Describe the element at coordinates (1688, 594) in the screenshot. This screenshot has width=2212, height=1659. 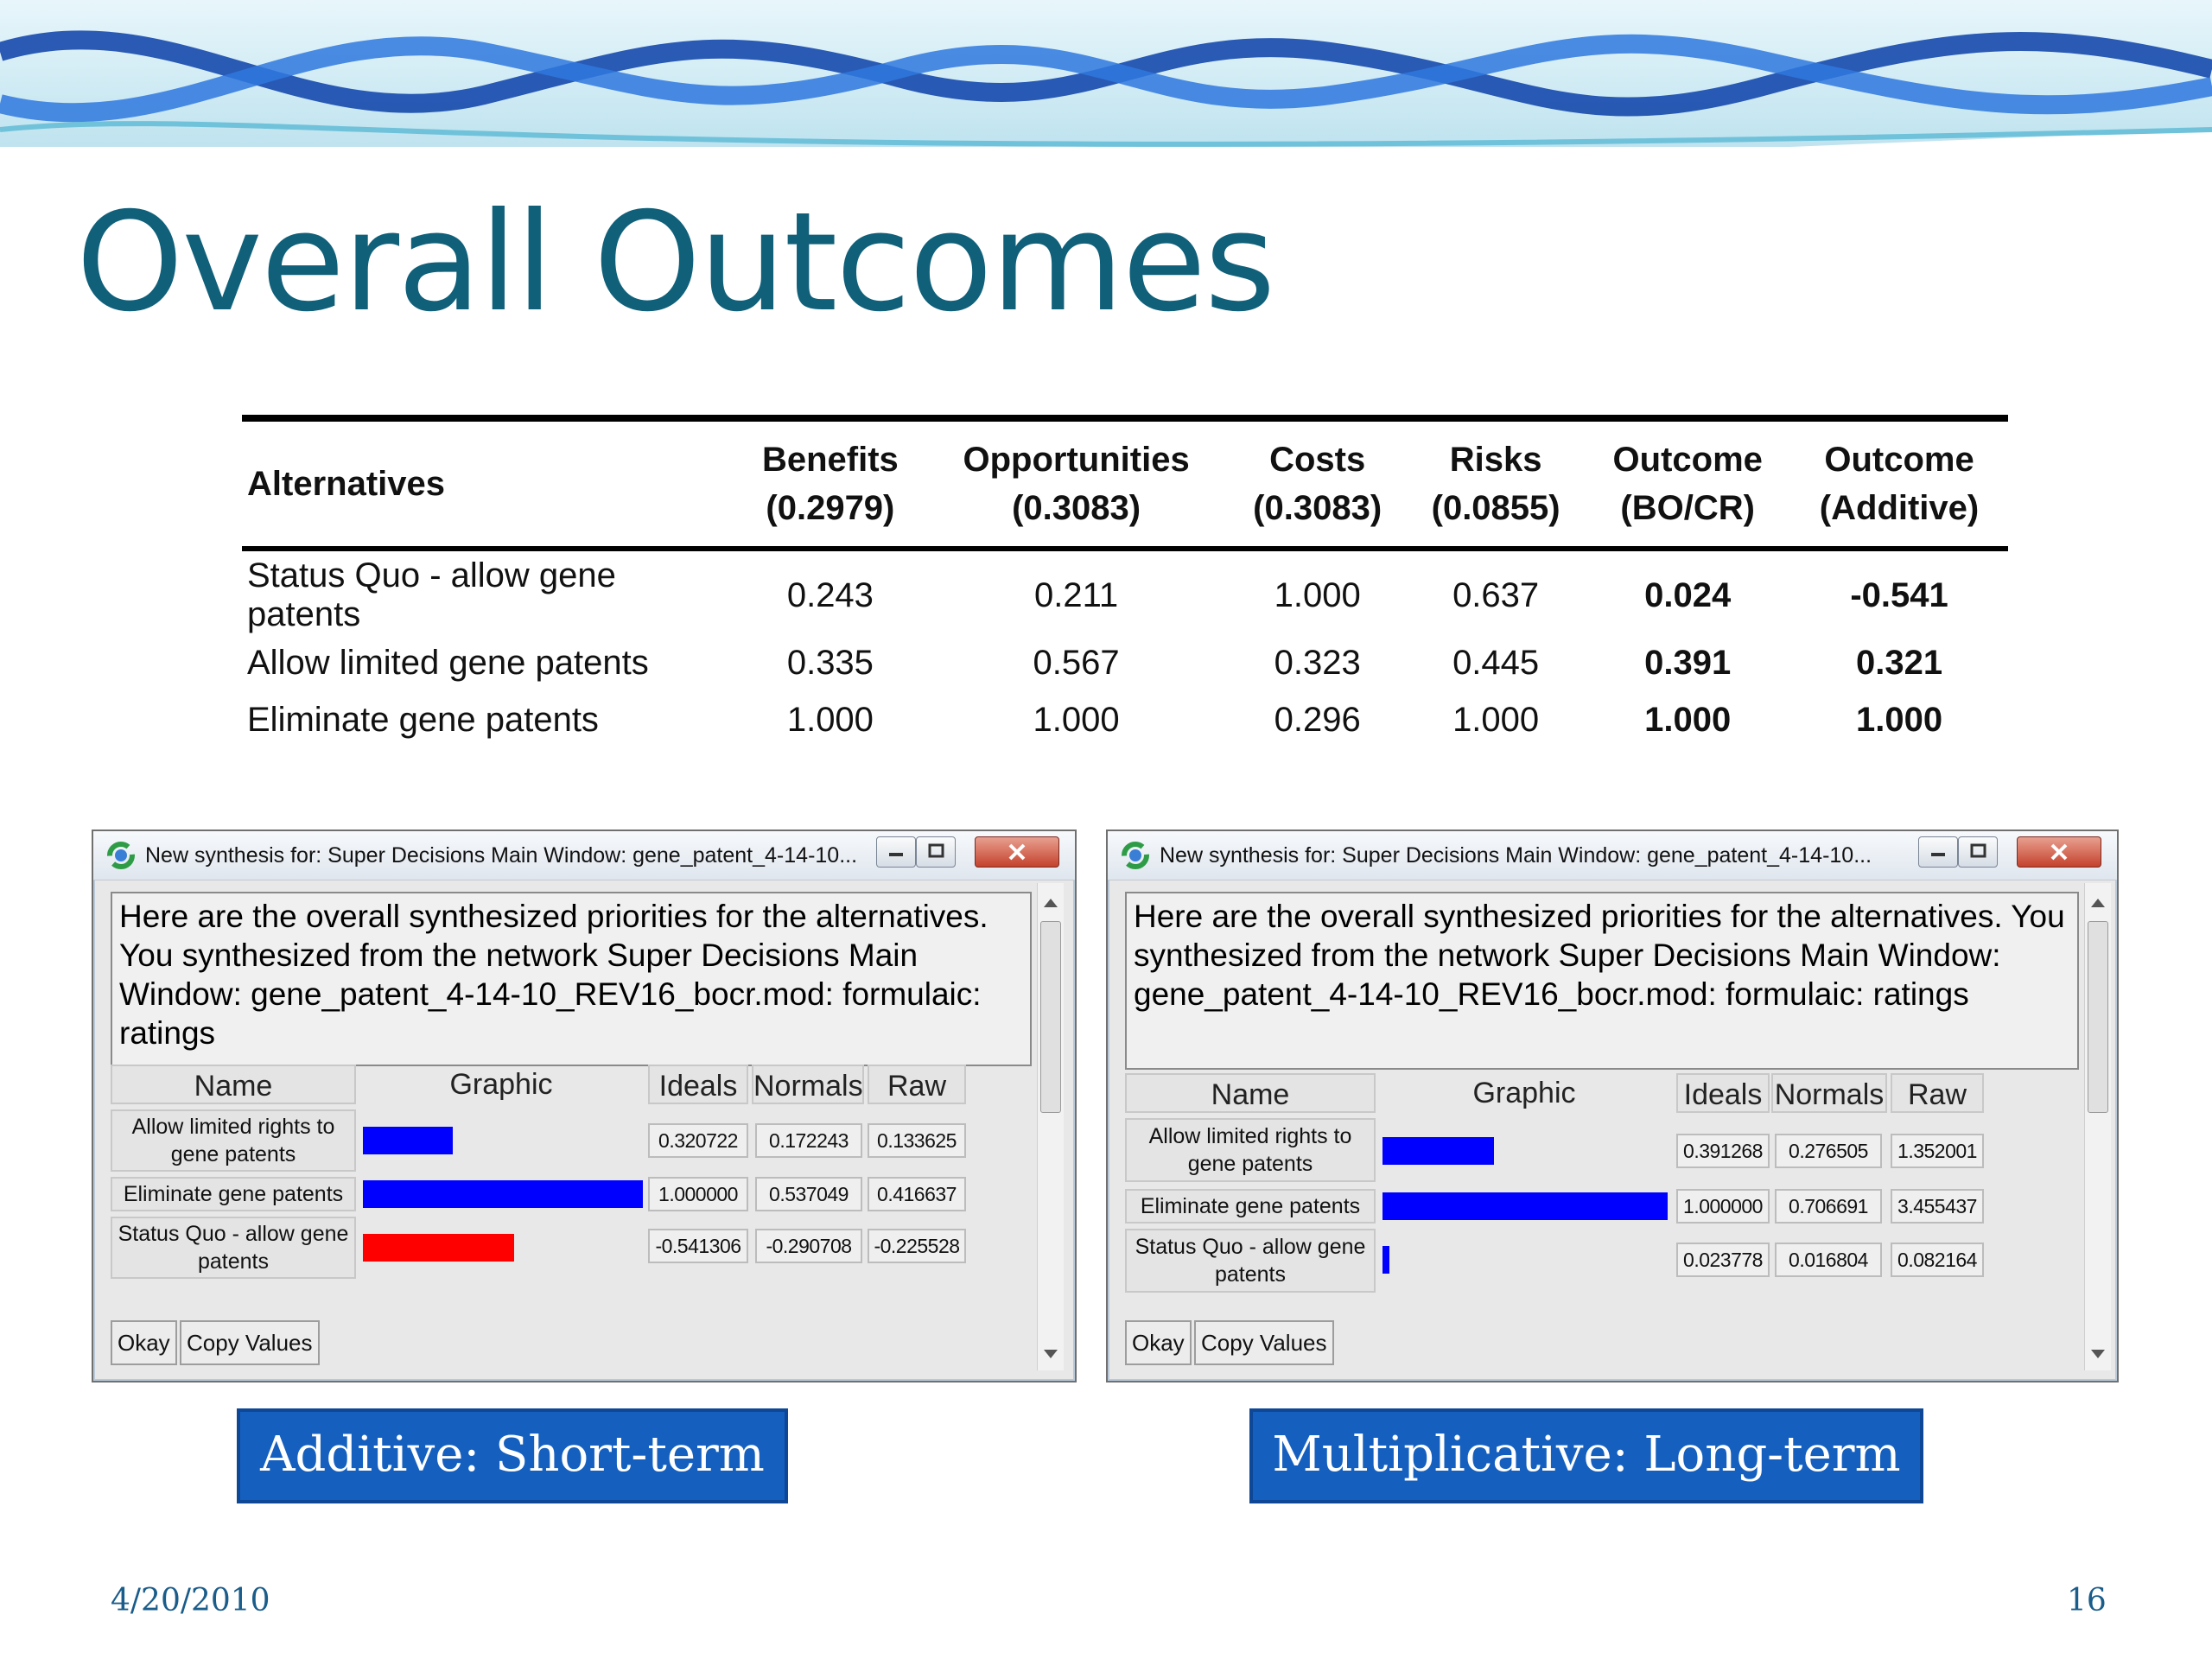
I see `outcome-bocr-value: 0.024` at that location.